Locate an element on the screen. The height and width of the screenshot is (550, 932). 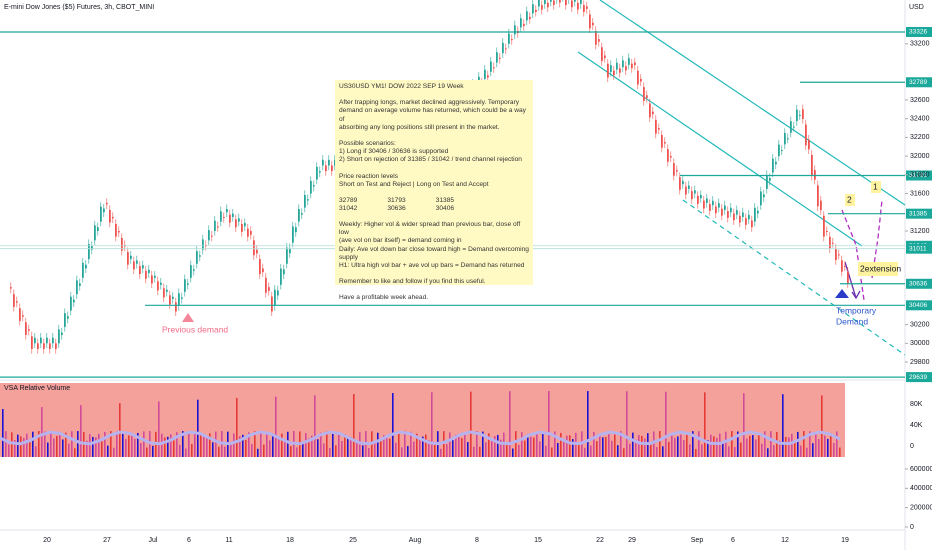
table-cell: 31385 is located at coordinates (445, 201).